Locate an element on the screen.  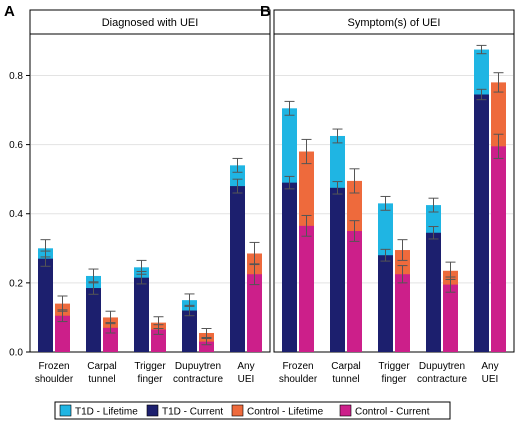
legend-label: Control - Current is located at coordinates (392, 412).